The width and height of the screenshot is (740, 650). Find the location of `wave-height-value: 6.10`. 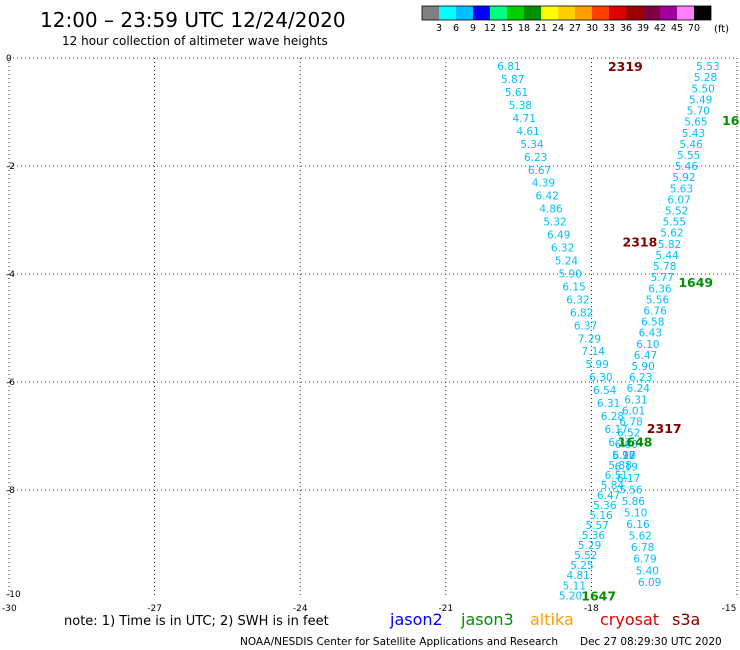

wave-height-value: 6.10 is located at coordinates (647, 345).